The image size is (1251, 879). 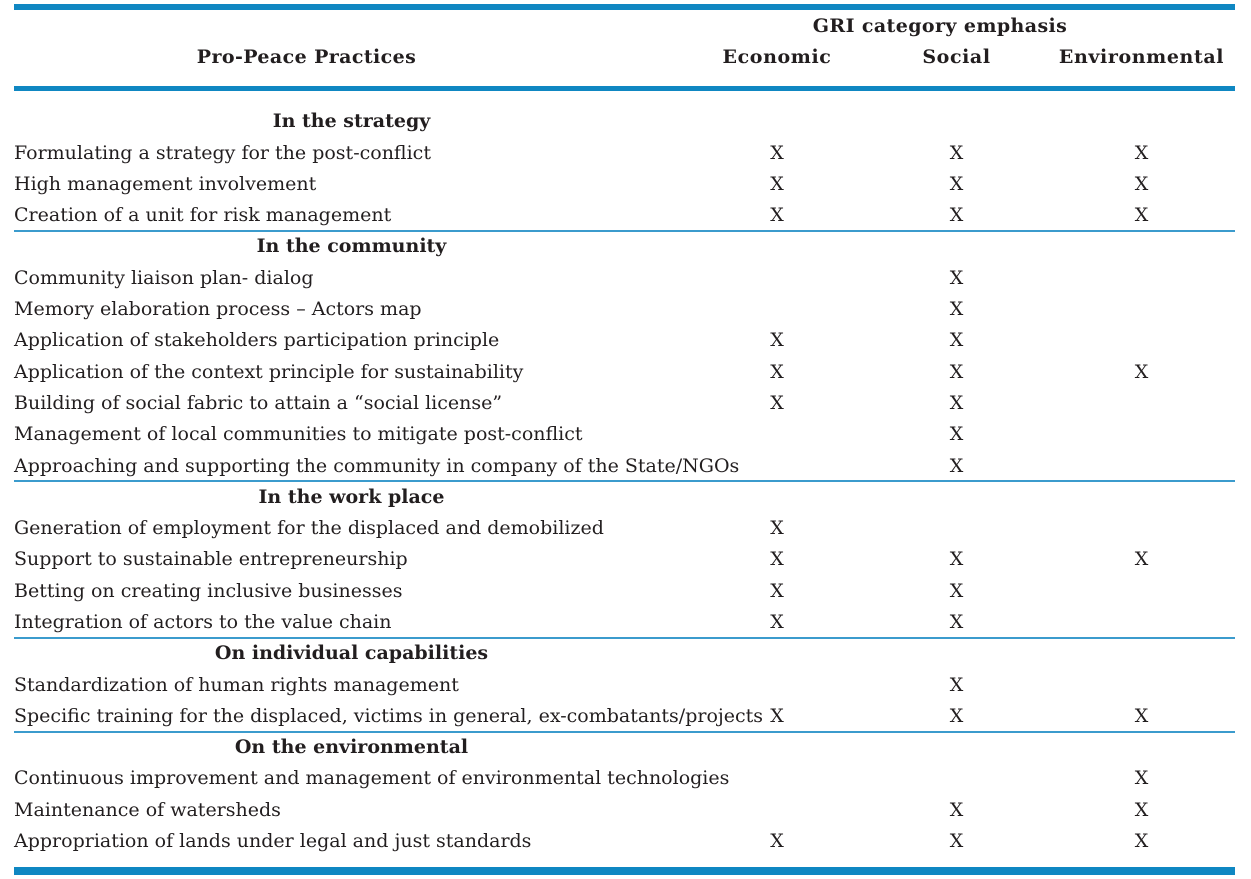 I want to click on section-title: In the work place, so click(x=351, y=496).